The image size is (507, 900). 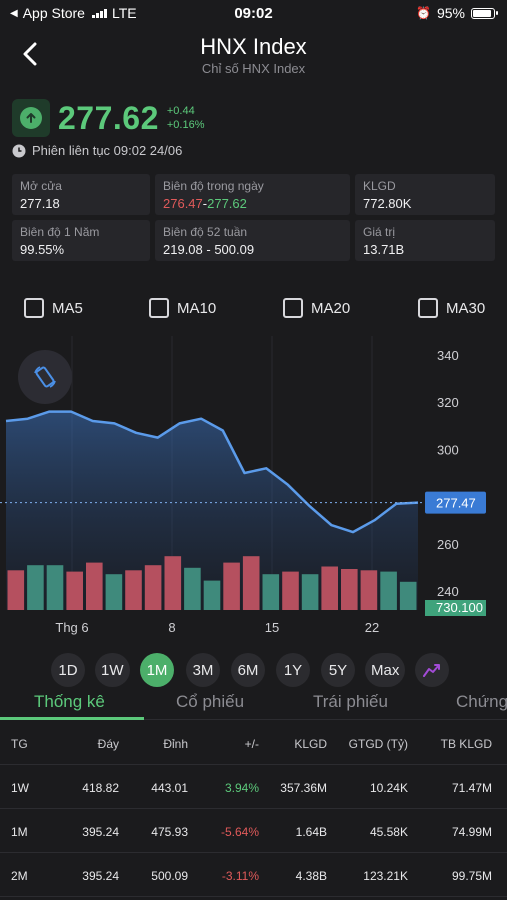 I want to click on stat-label: Biên độ 52 tuần, so click(x=205, y=232).